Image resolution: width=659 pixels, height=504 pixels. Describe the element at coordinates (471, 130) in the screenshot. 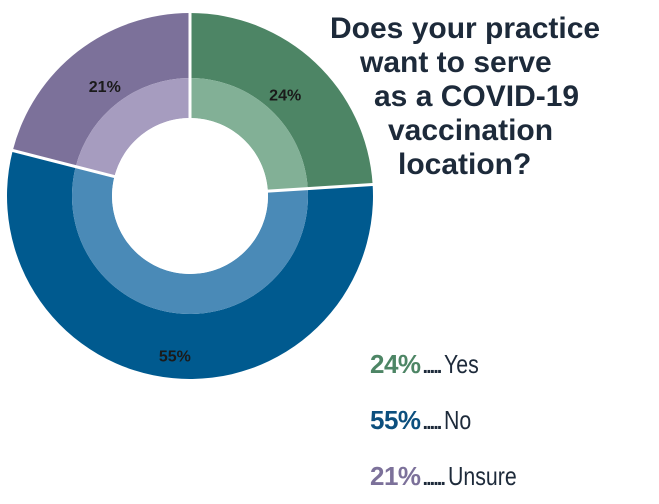

I see `title-line-4: vaccination` at that location.